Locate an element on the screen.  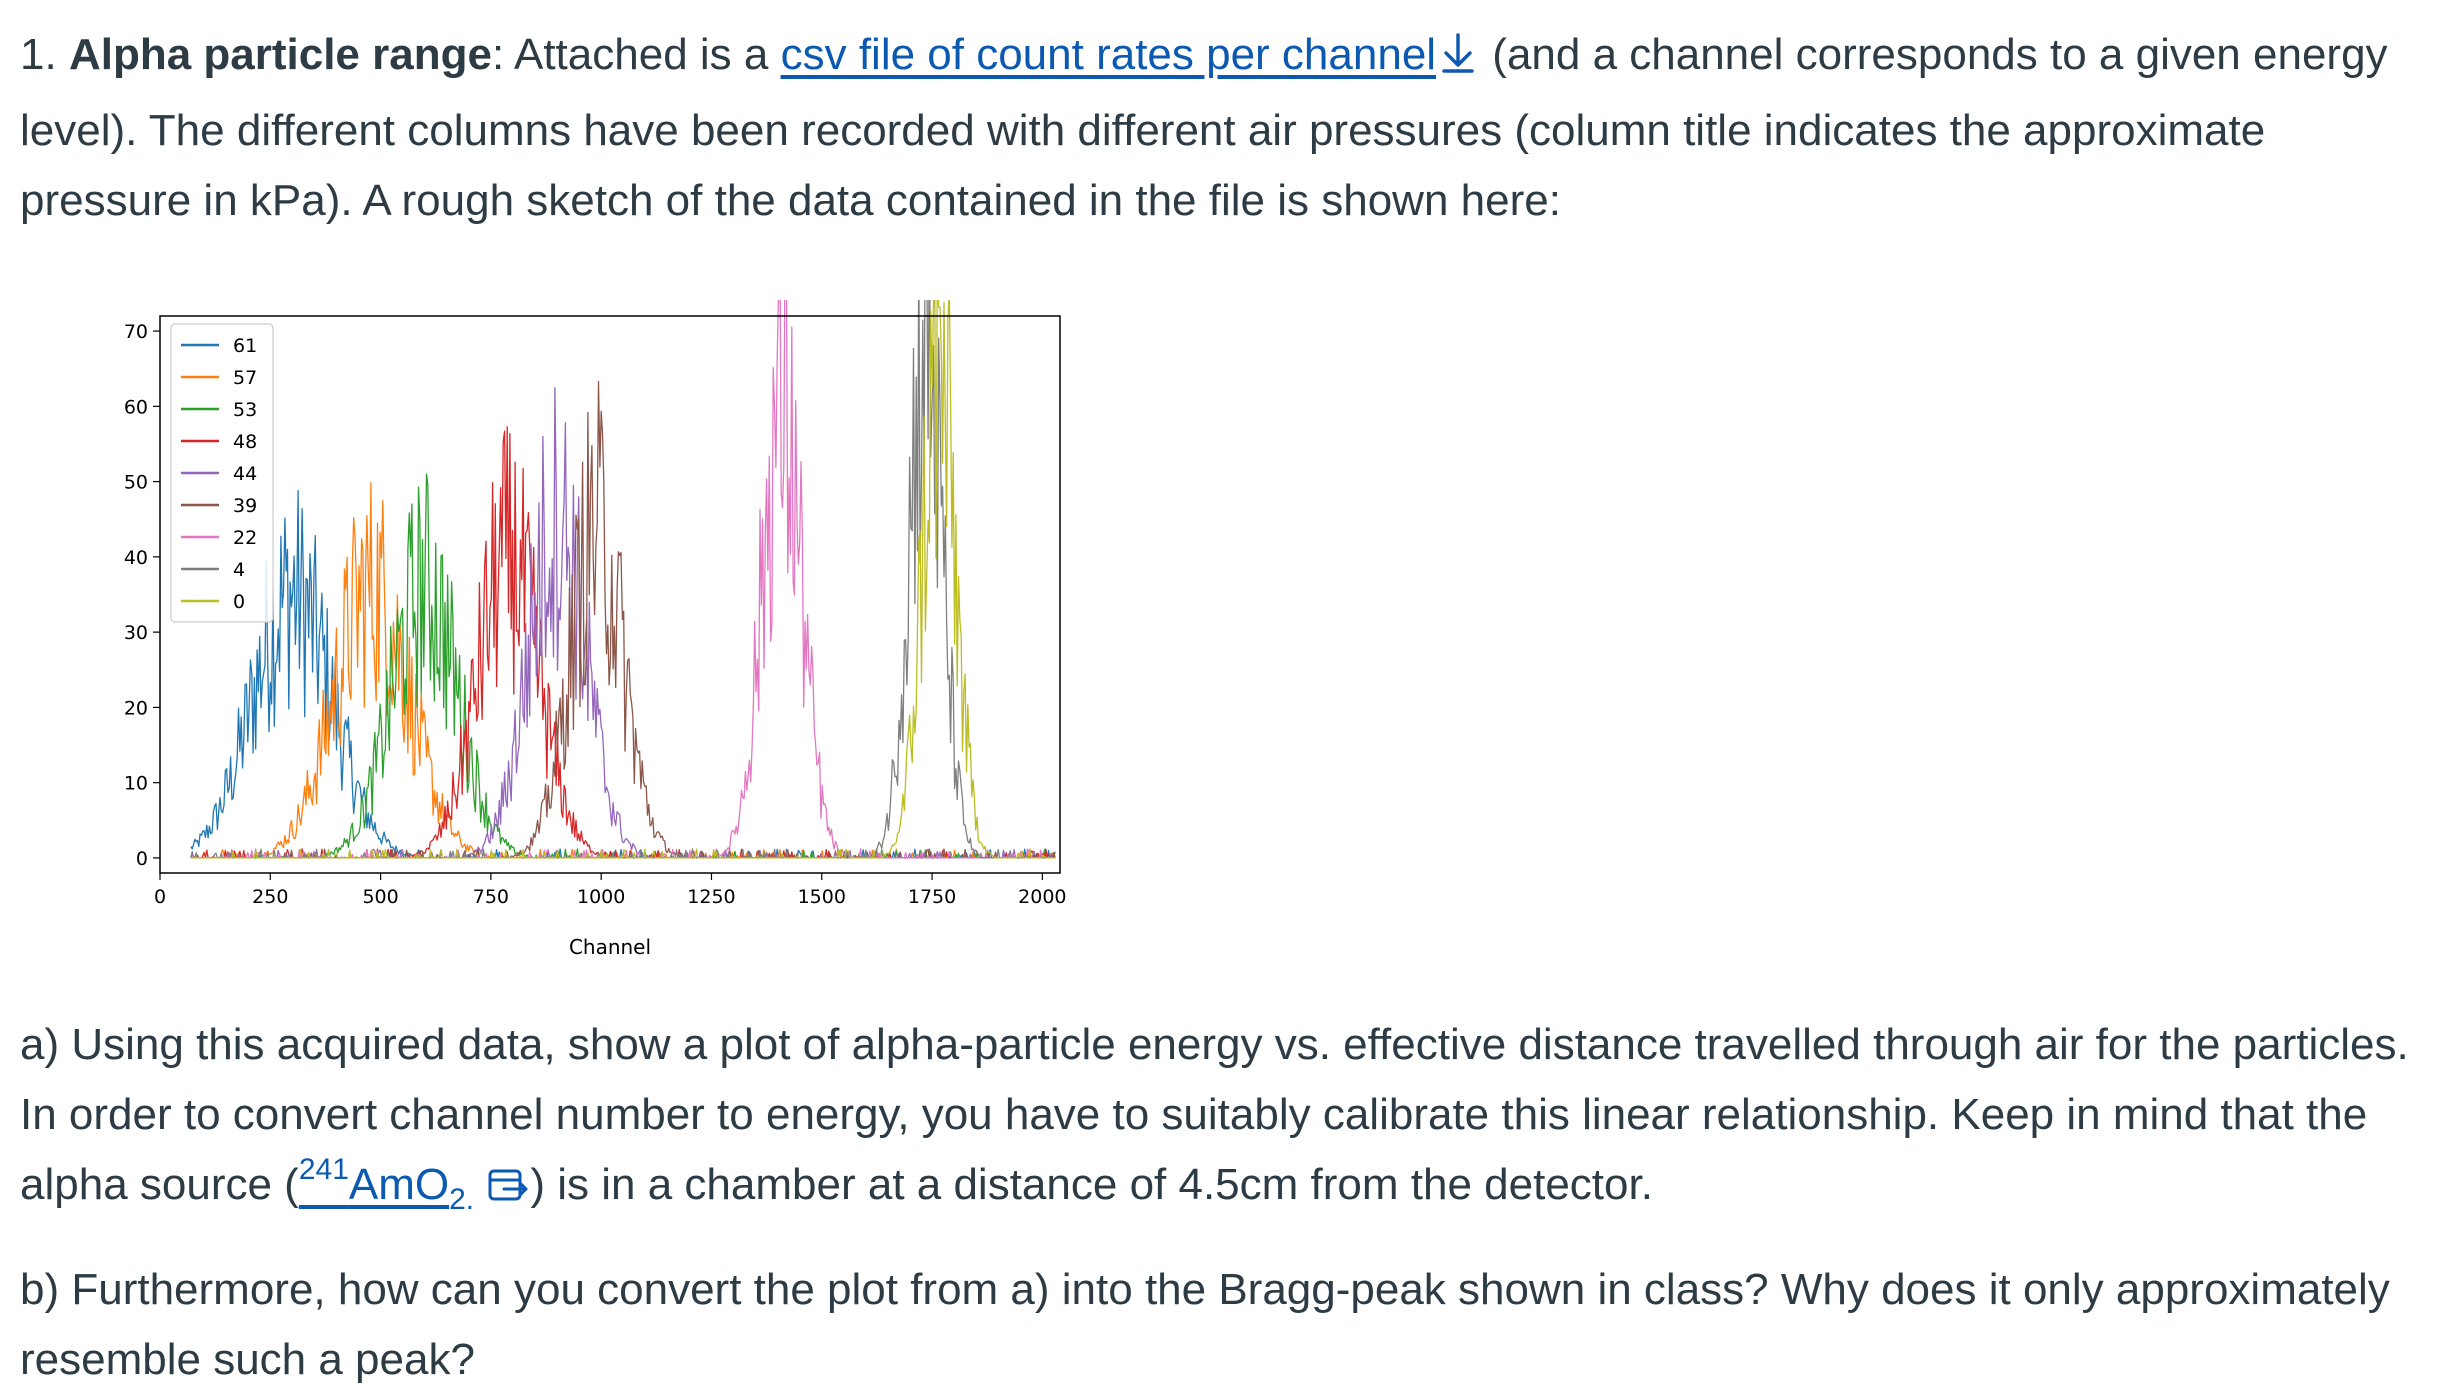
legend-label-57: 57 is located at coordinates (245, 378).